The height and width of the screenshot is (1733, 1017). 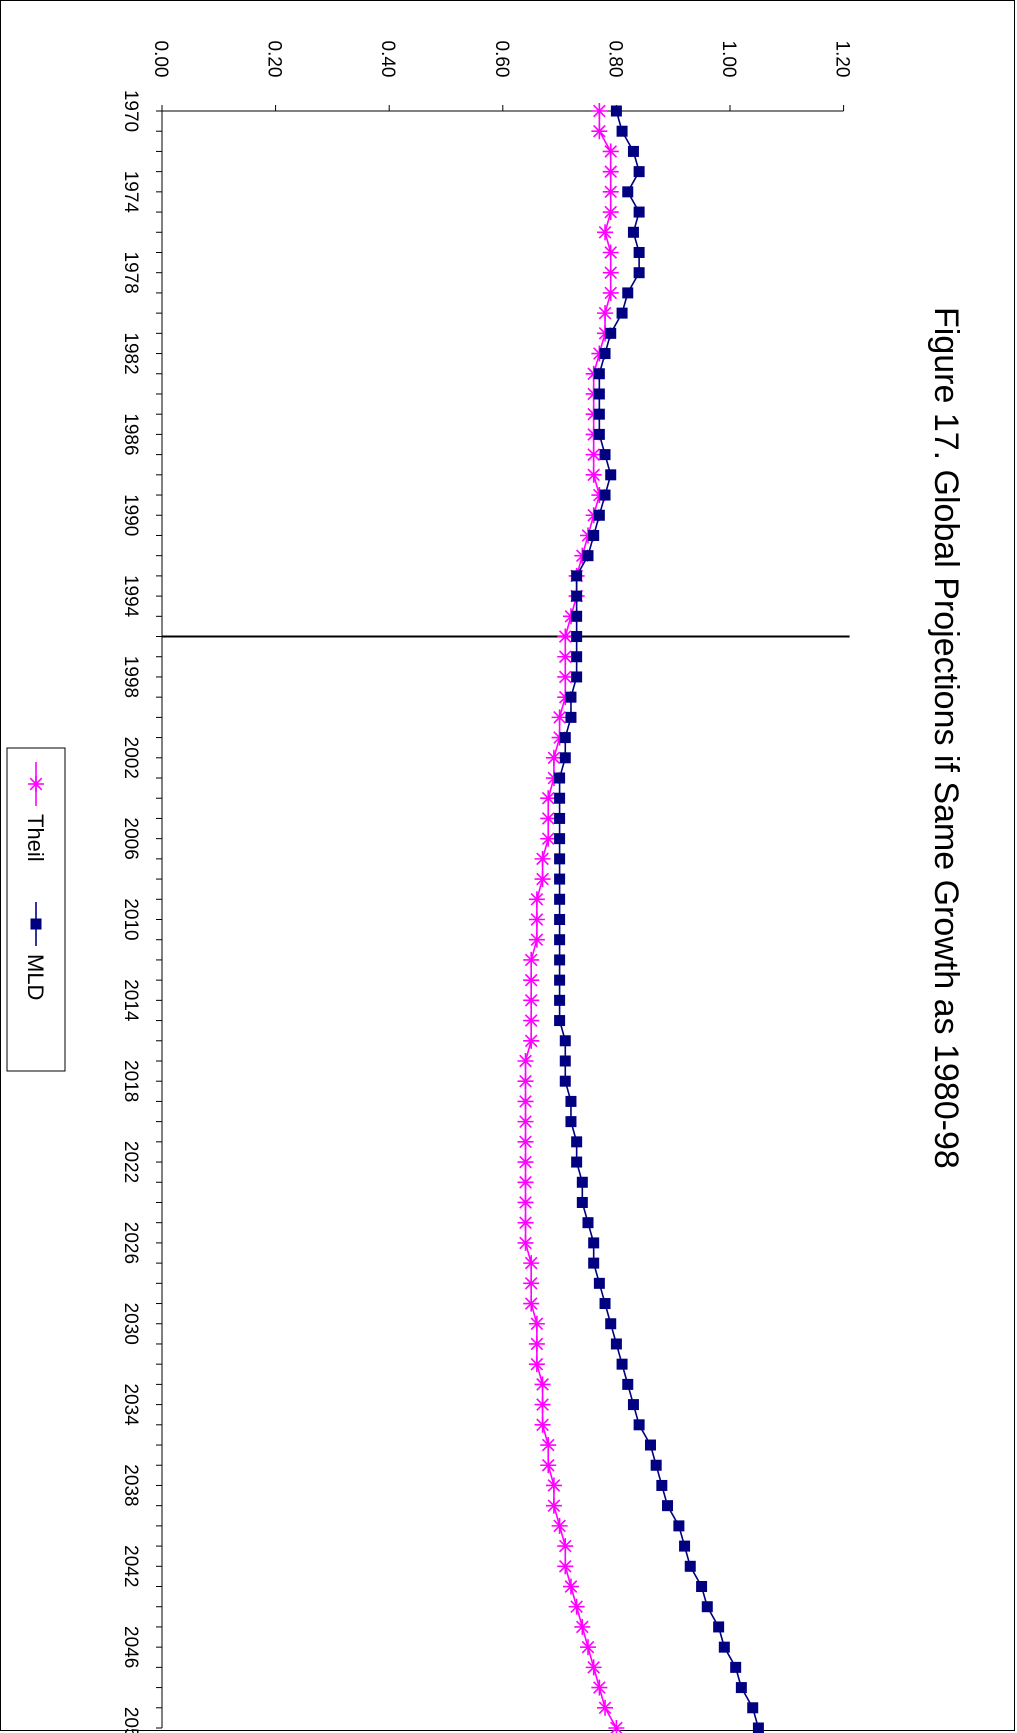 What do you see at coordinates (130, 1404) in the screenshot?
I see `year-tick-label: 2034` at bounding box center [130, 1404].